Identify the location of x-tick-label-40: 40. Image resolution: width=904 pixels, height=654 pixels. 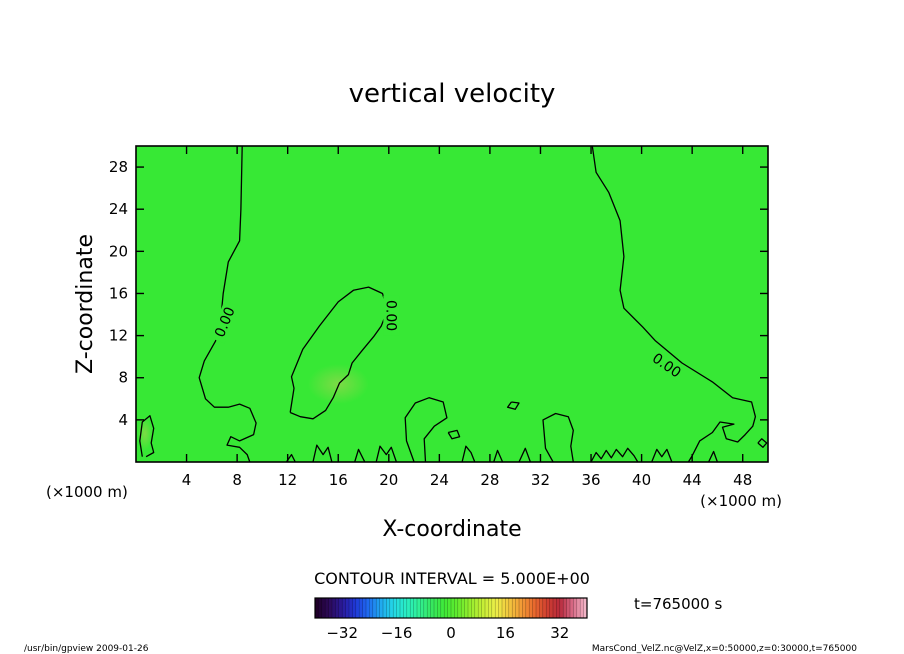
(641, 480).